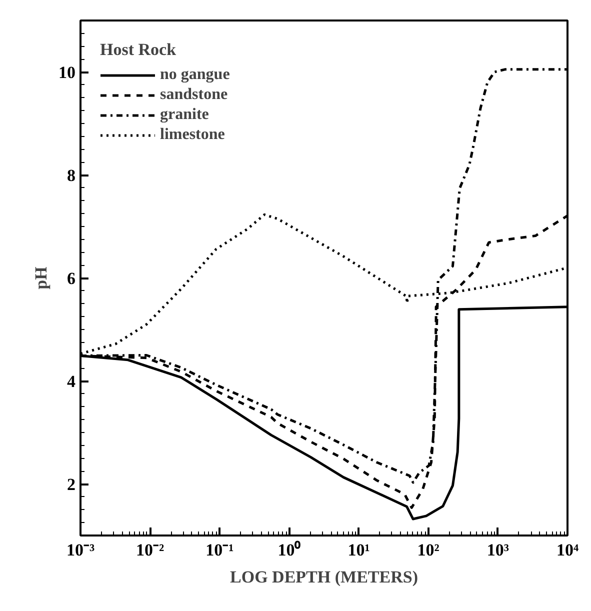 Image resolution: width=591 pixels, height=611 pixels. I want to click on y-tick-label: 8, so click(71, 175).